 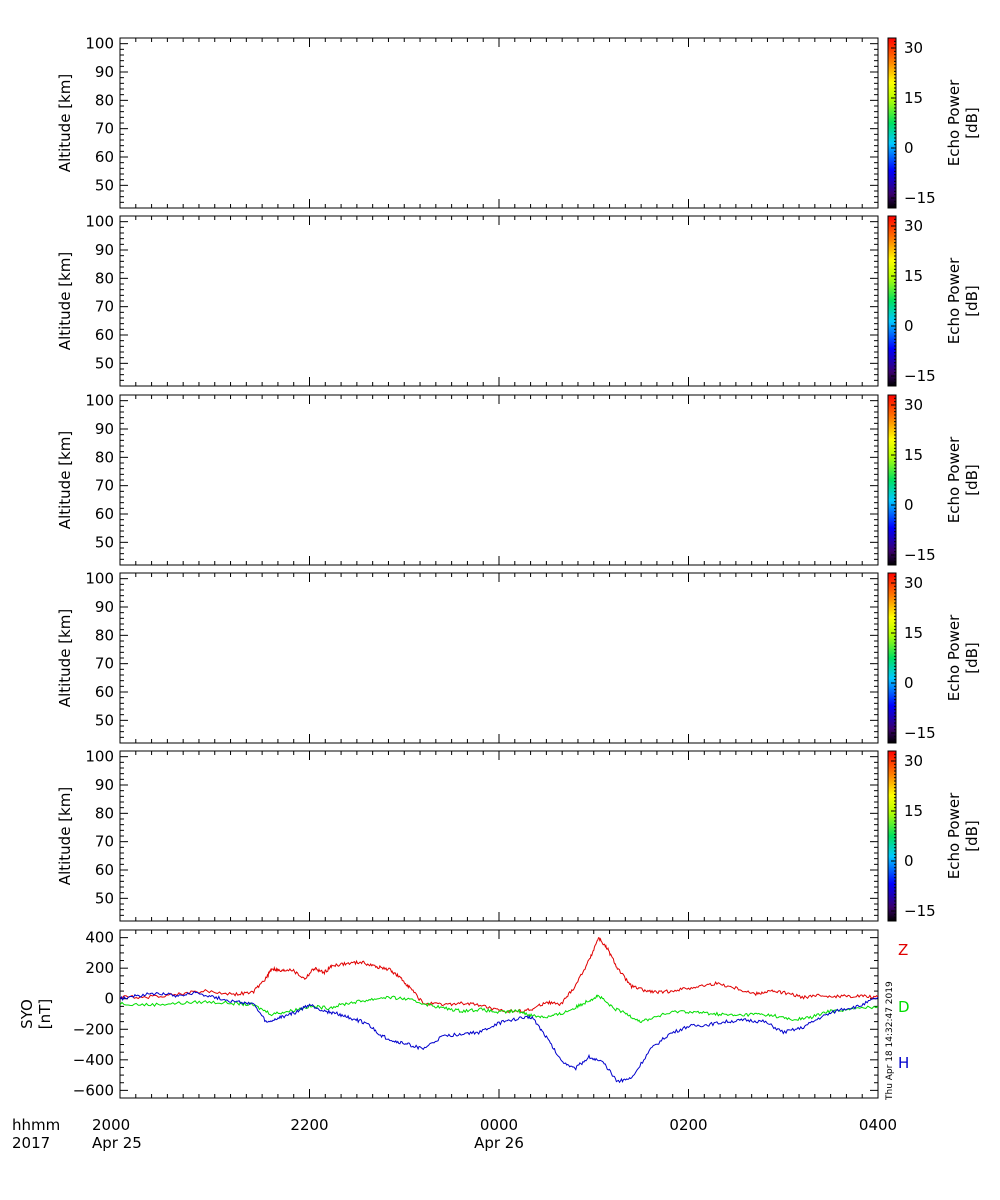 What do you see at coordinates (111, 1125) in the screenshot?
I see `x-tick-label: 2000` at bounding box center [111, 1125].